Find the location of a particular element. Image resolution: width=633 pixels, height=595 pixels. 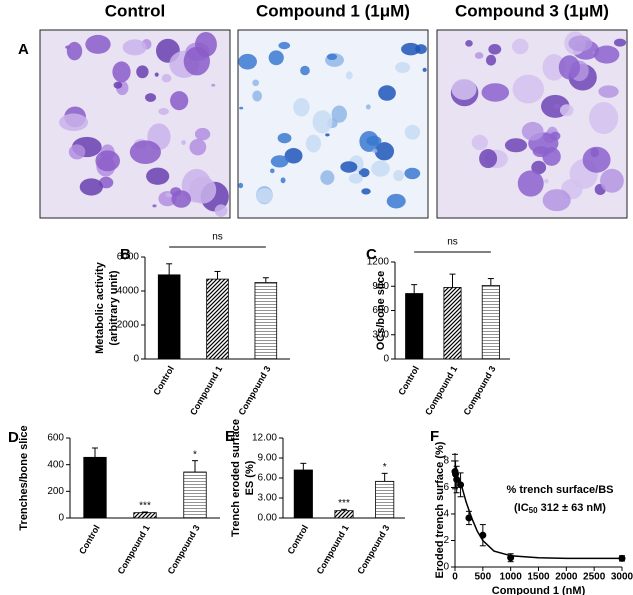

annotation: (IC50 312 ± 63 nM) is located at coordinates (560, 508).